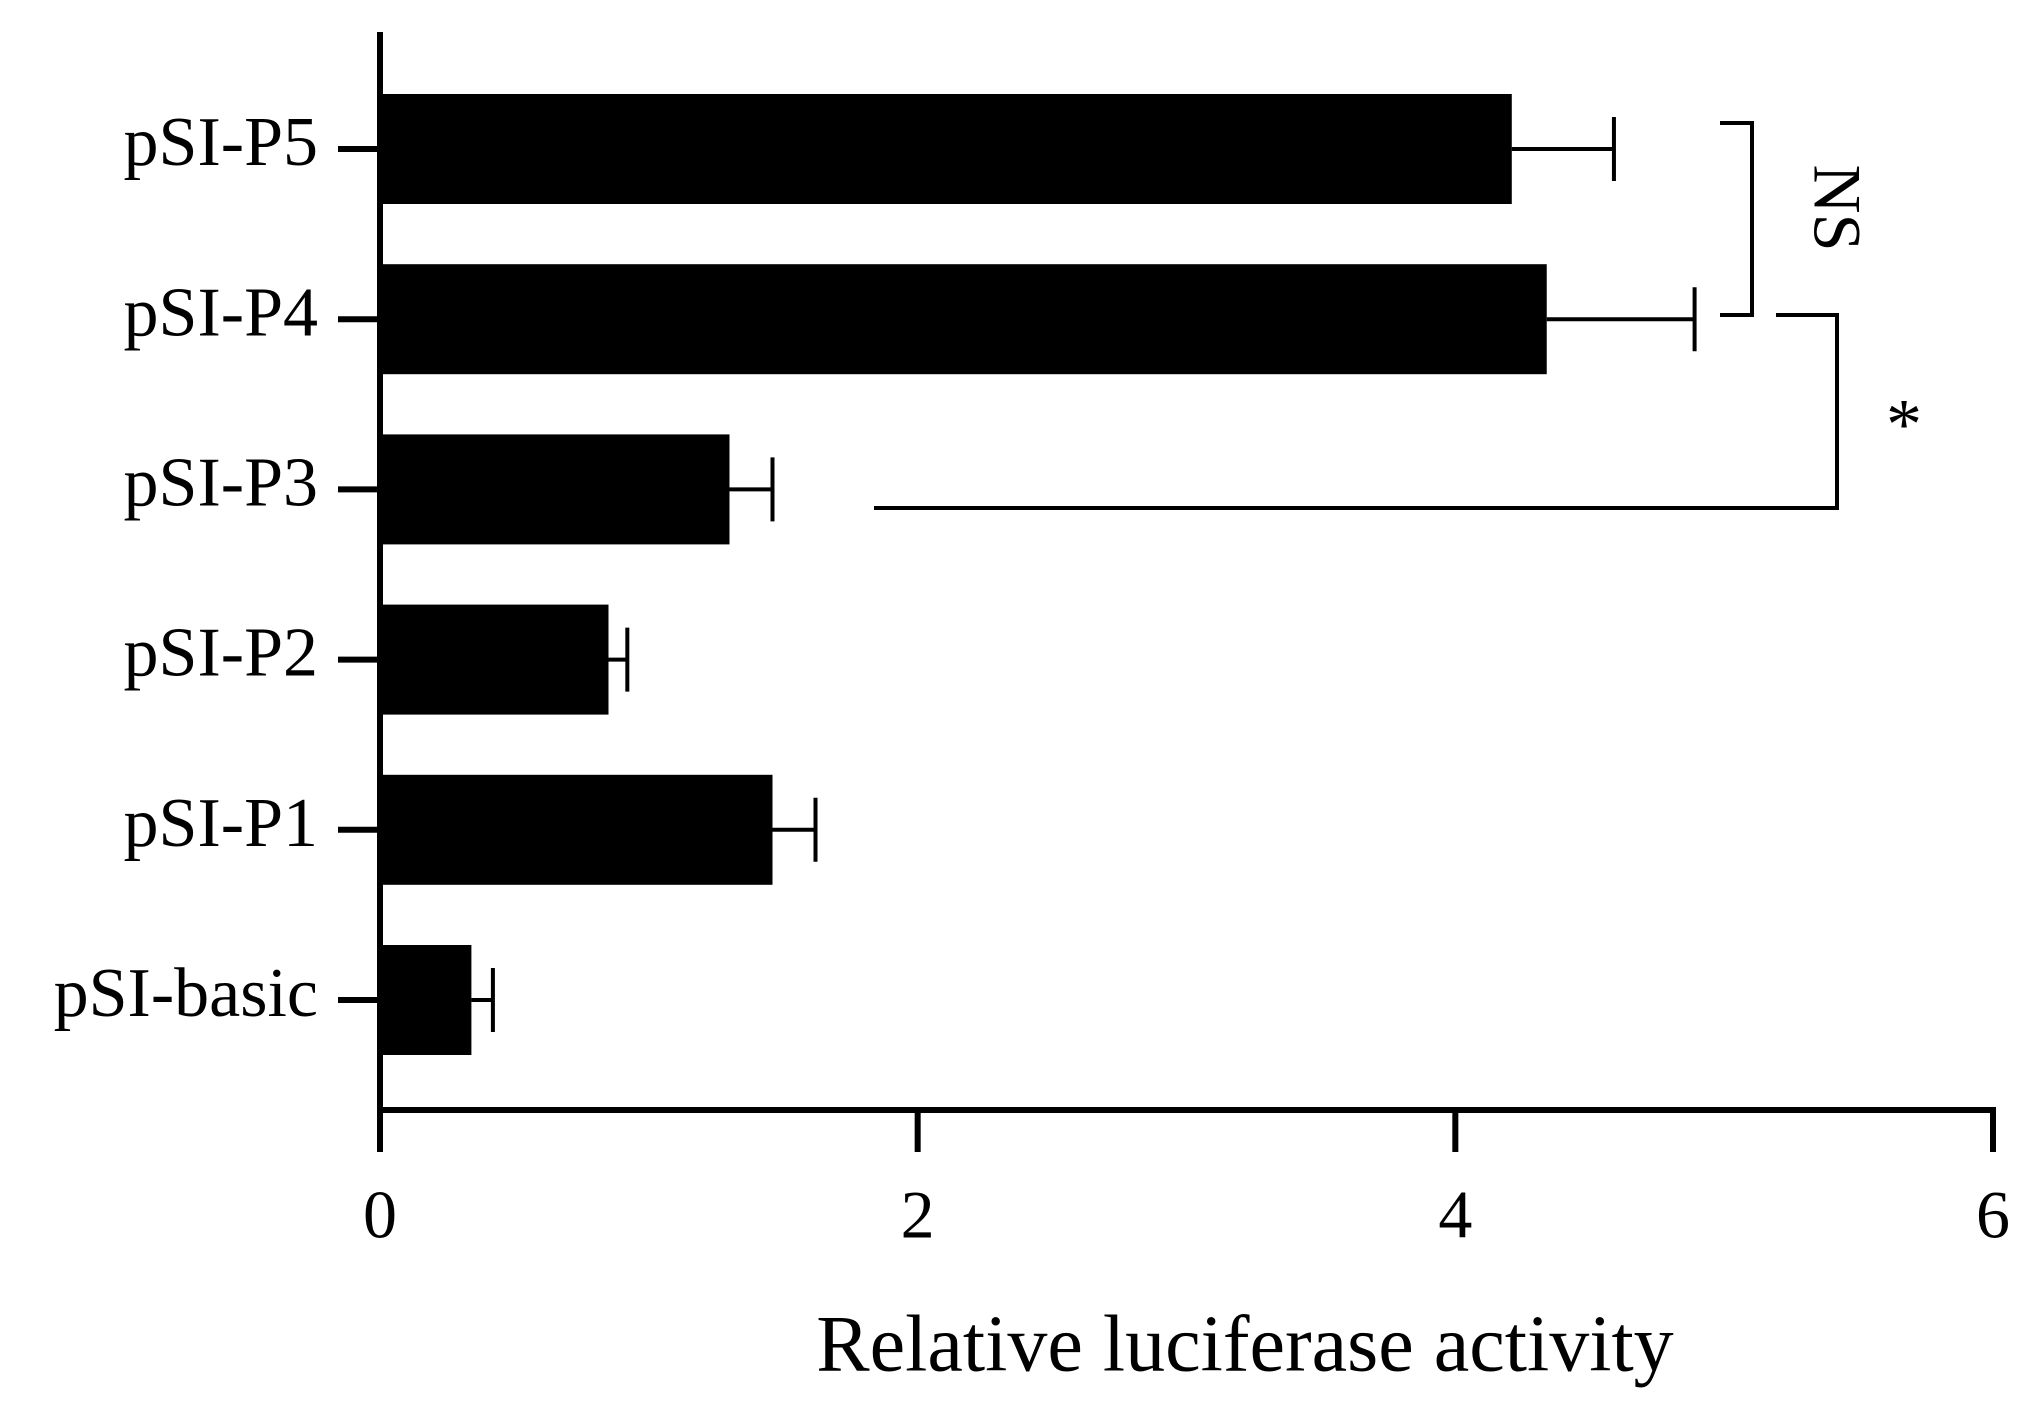 Image resolution: width=2029 pixels, height=1415 pixels. Describe the element at coordinates (1244, 1344) in the screenshot. I see `x-axis-title: Relative luciferase activity` at that location.